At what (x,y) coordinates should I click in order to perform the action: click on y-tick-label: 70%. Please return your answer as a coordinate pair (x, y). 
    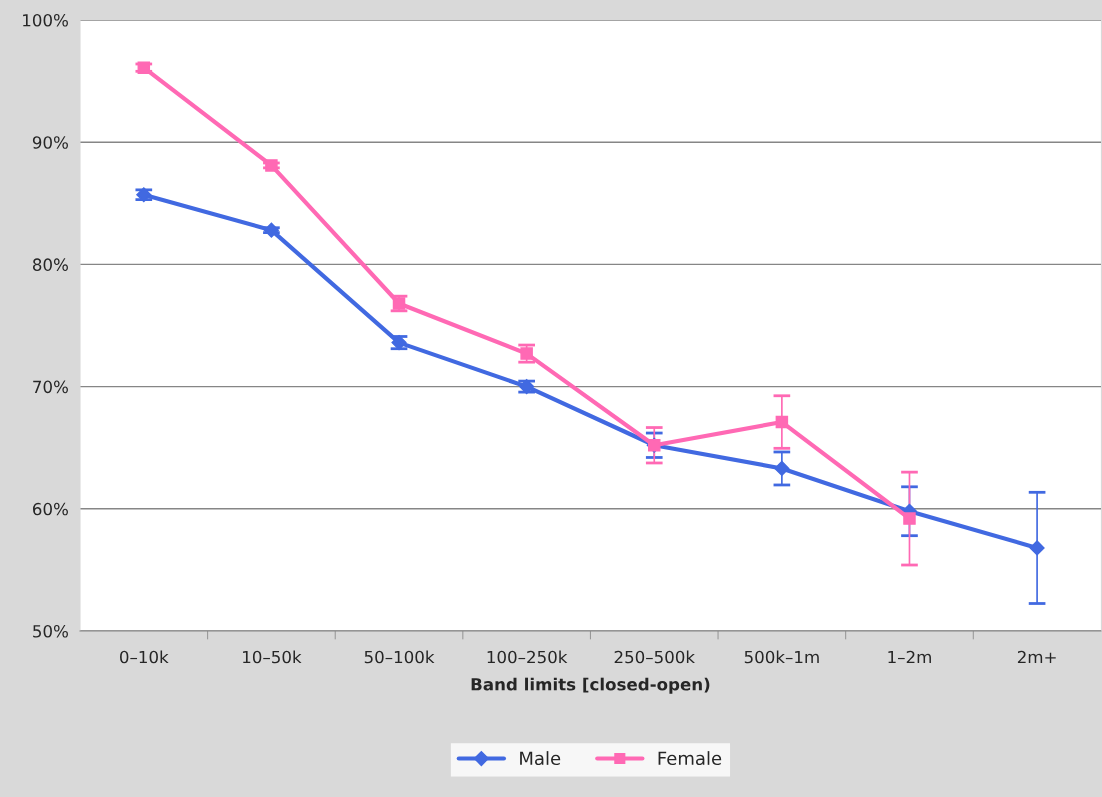
    Looking at the image, I should click on (50, 387).